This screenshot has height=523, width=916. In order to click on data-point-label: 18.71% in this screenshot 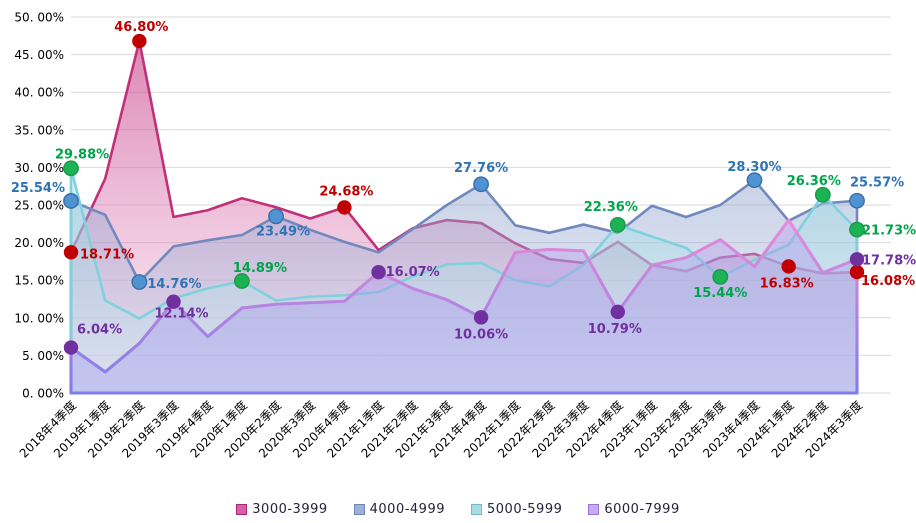, I will do `click(107, 254)`.